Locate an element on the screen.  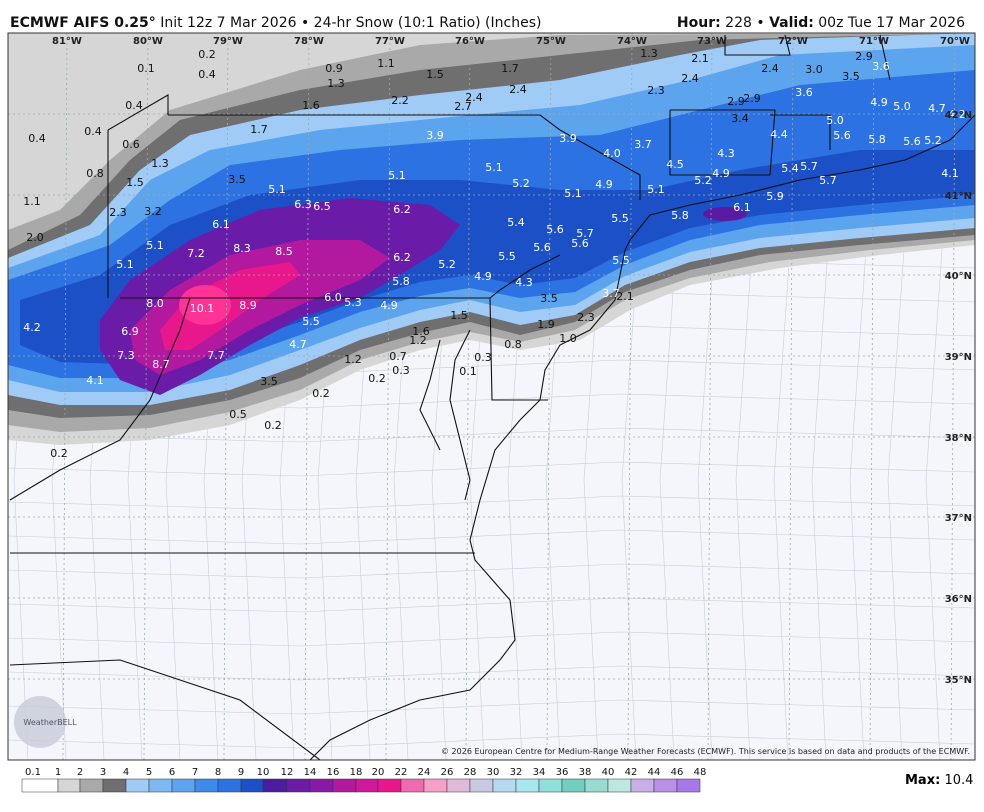
max-value: 10.4 is located at coordinates (958, 780).